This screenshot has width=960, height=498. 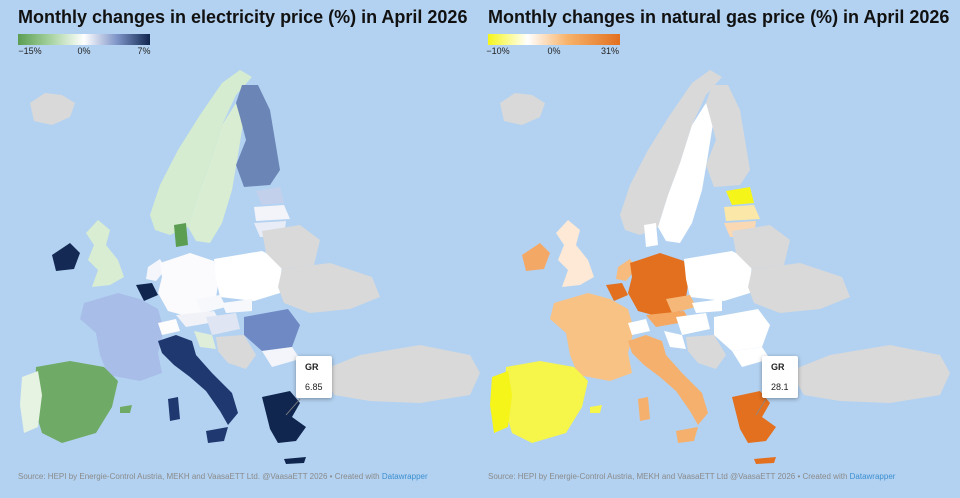 I want to click on electricity-tooltip: GR 6.85, so click(x=314, y=377).